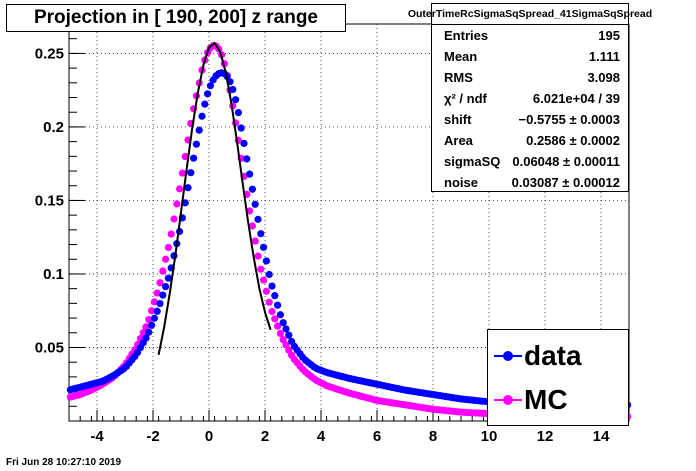  I want to click on fit-curve, so click(214, 198).